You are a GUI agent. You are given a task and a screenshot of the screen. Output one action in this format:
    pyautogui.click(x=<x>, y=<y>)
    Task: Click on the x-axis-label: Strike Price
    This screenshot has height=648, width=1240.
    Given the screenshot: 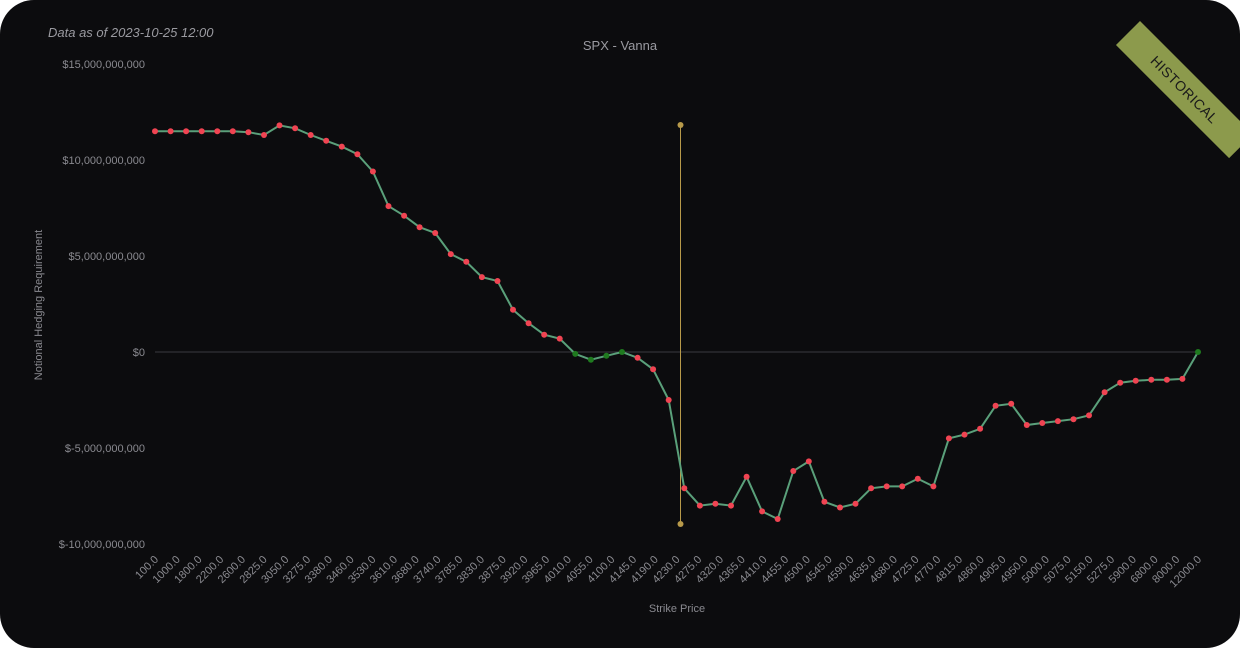 What is the action you would take?
    pyautogui.click(x=677, y=609)
    